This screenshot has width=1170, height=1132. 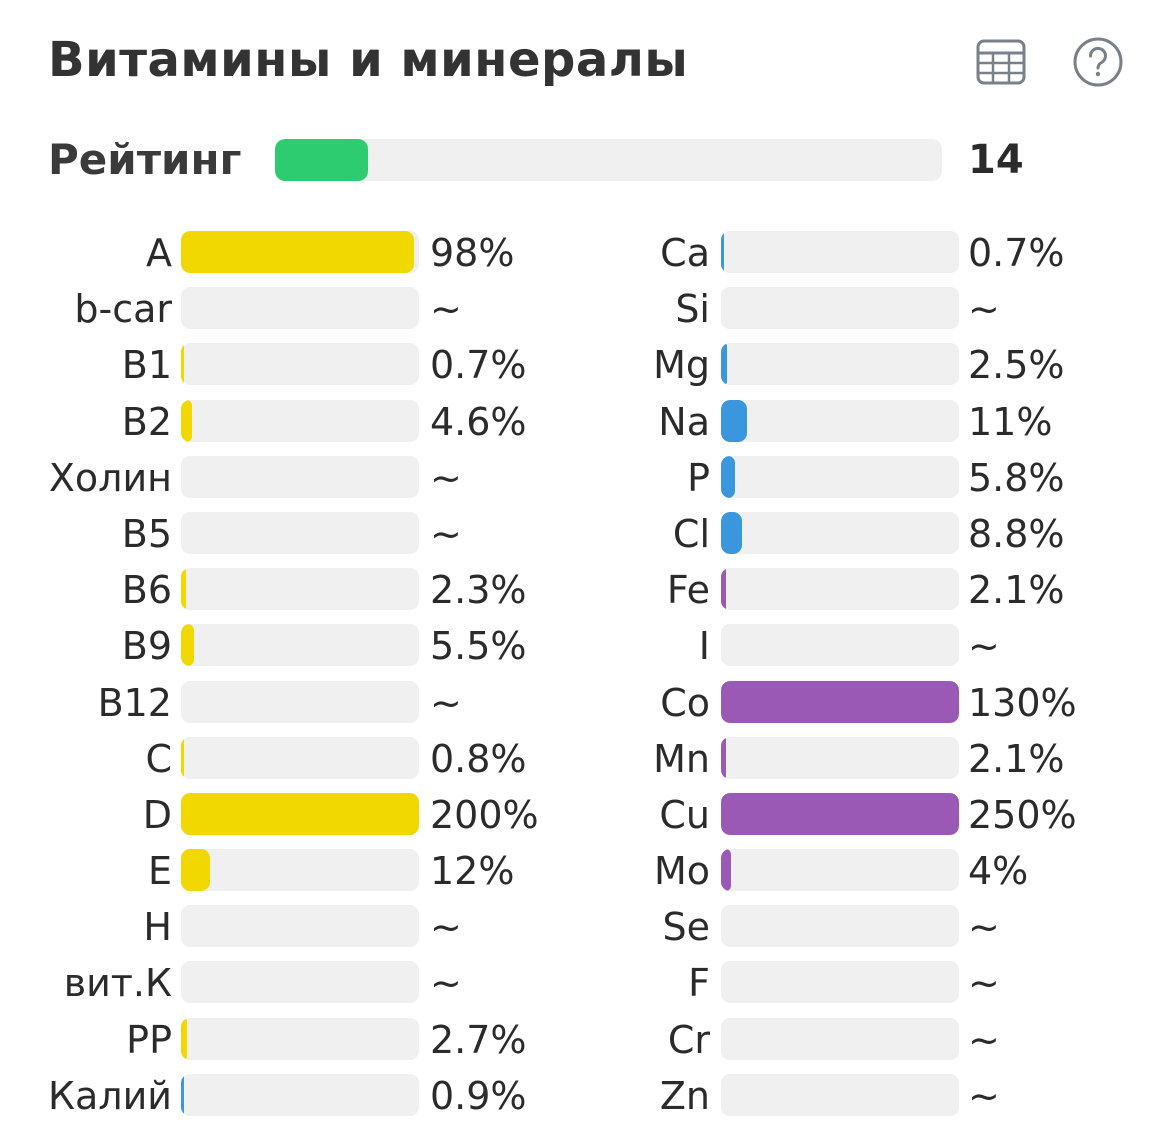 What do you see at coordinates (1016, 365) in the screenshot?
I see `nutrient-value: 2.5%` at bounding box center [1016, 365].